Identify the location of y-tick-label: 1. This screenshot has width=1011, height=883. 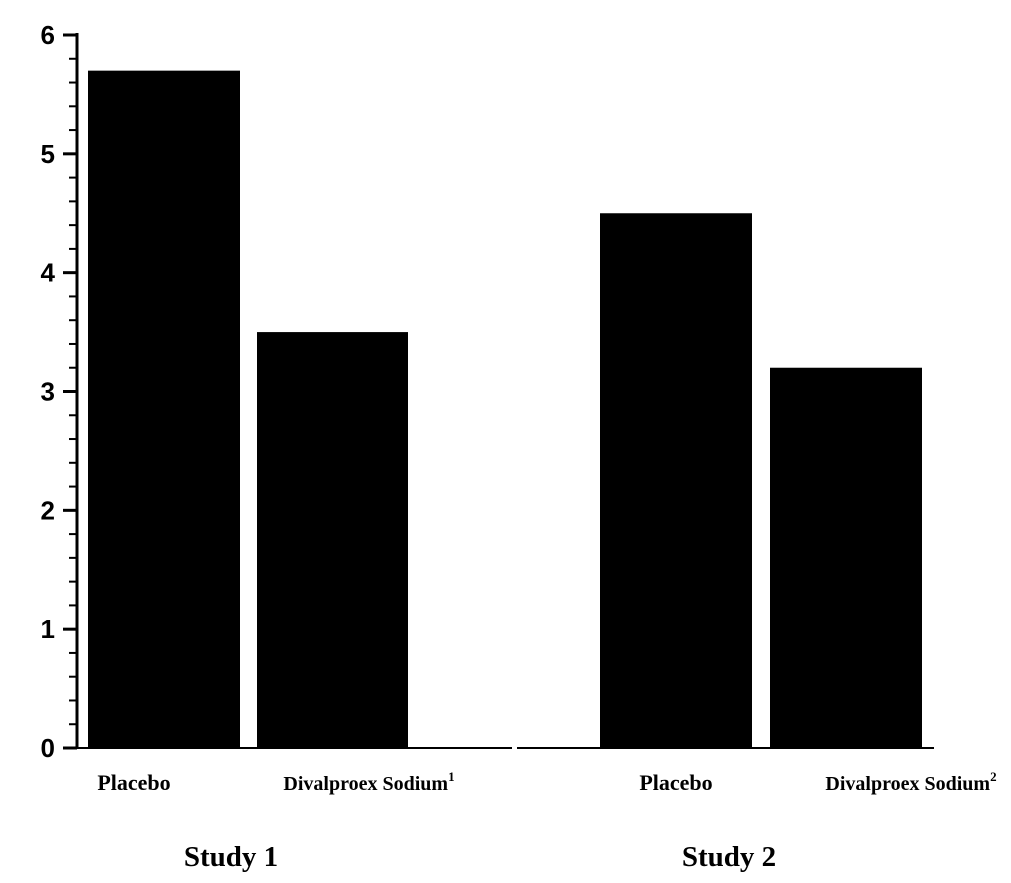
(48, 629).